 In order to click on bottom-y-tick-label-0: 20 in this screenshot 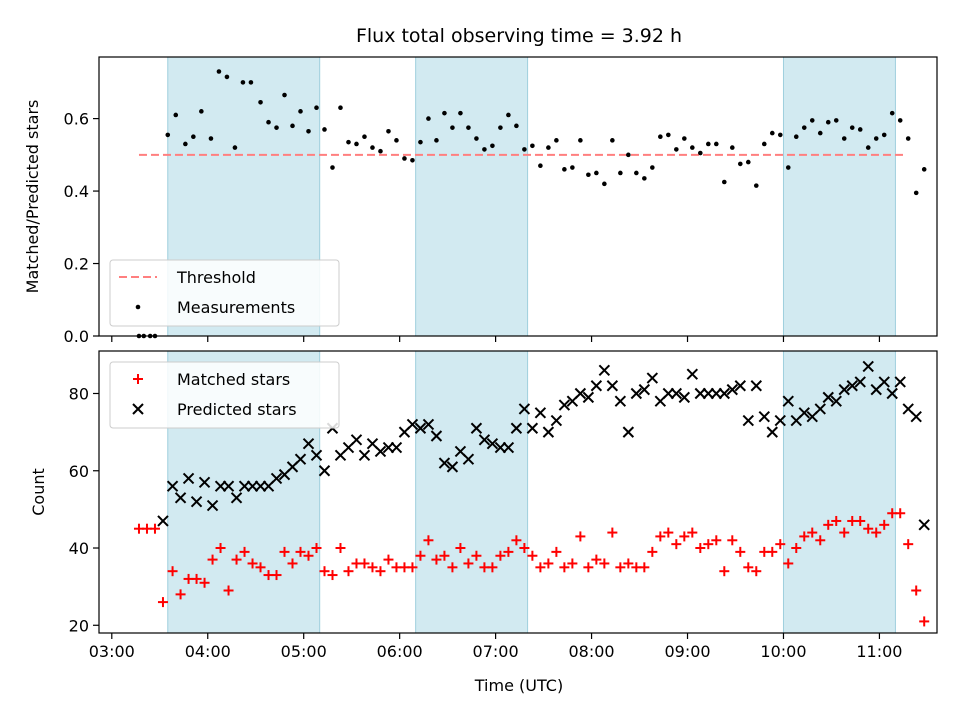, I will do `click(79, 625)`.